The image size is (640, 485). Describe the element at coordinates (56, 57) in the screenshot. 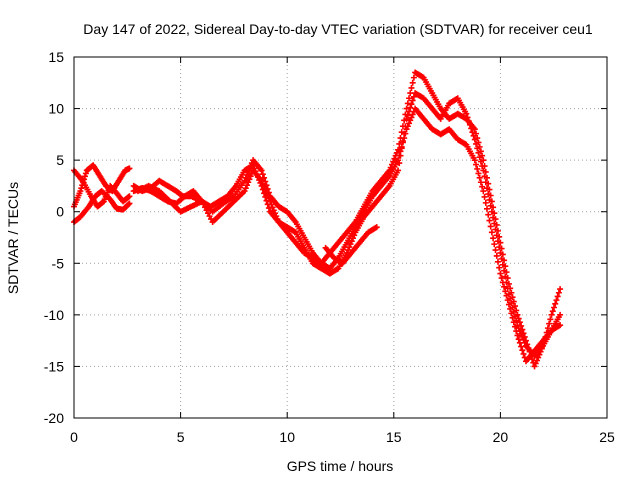

I see `y-tick-label: 15` at that location.